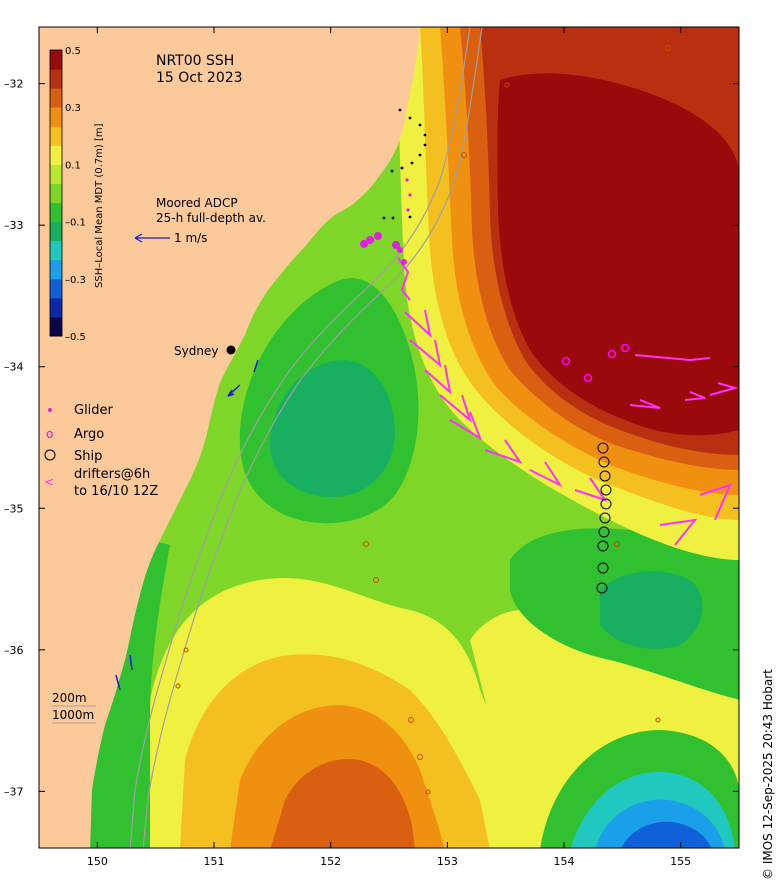 The height and width of the screenshot is (890, 780). What do you see at coordinates (330, 861) in the screenshot?
I see `lon-tick-label: 152` at bounding box center [330, 861].